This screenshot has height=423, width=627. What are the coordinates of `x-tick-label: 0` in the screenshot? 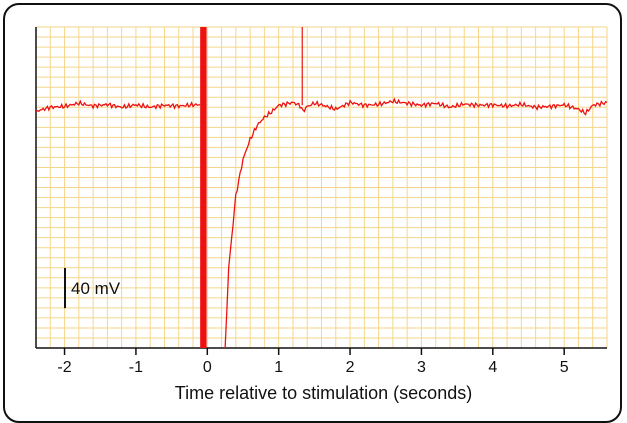 It's located at (207, 367).